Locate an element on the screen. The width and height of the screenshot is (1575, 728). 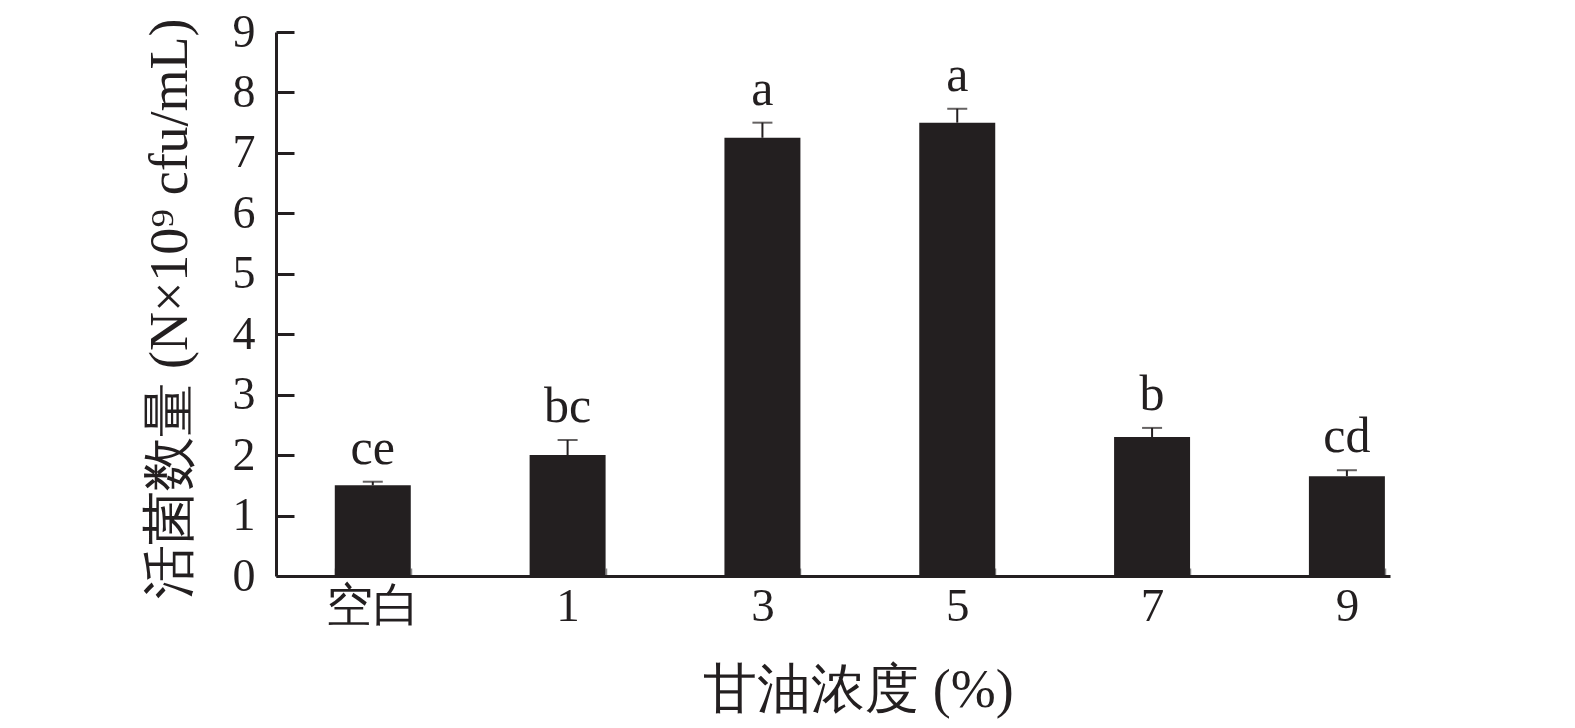
y-tick-label: 8 is located at coordinates (244, 91).